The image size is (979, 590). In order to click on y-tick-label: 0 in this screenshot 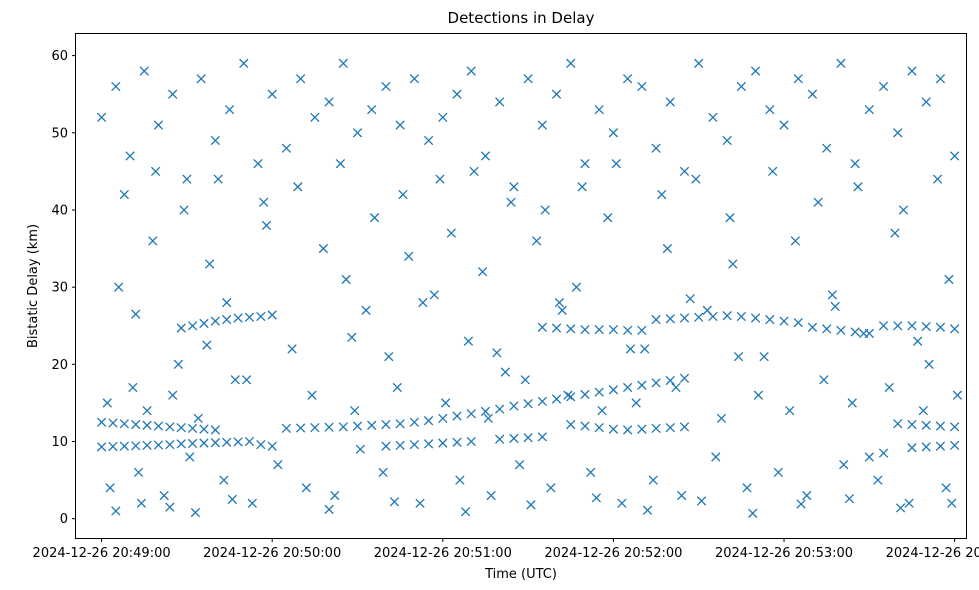, I will do `click(64, 519)`.